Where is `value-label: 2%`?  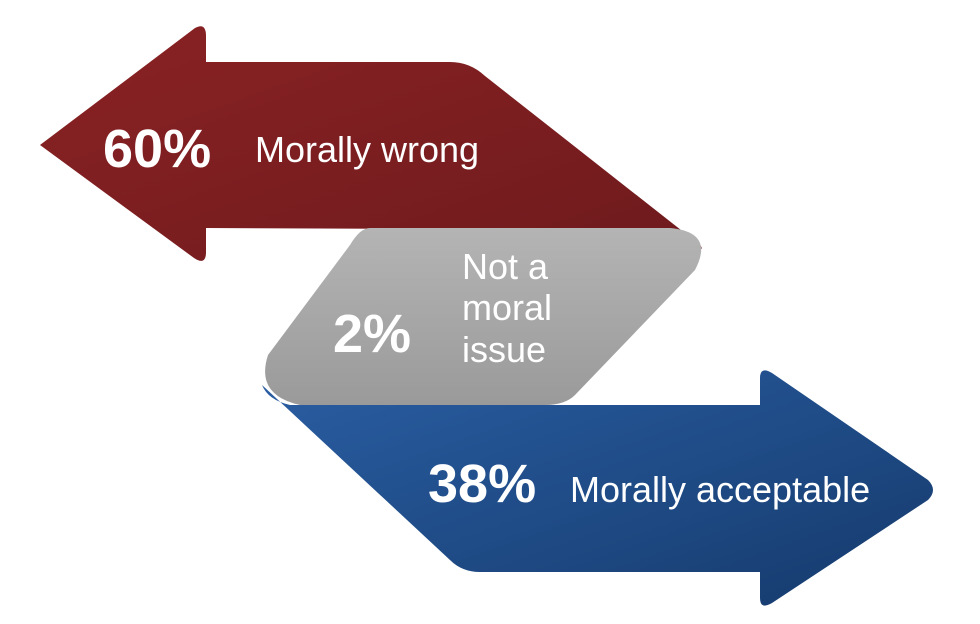 value-label: 2% is located at coordinates (372, 334).